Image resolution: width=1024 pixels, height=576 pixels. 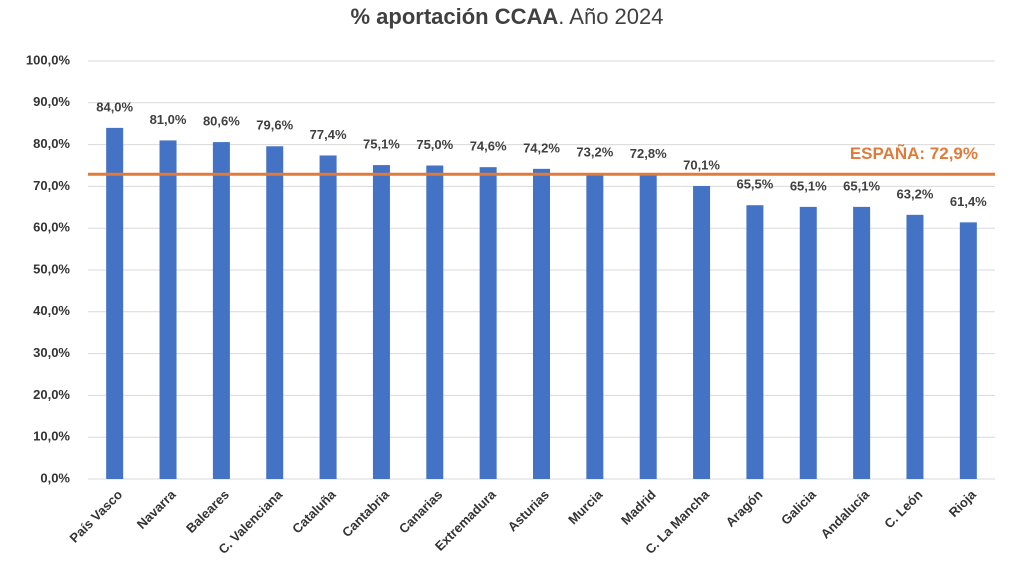 I want to click on x-tick-label: Aragón, so click(x=744, y=508).